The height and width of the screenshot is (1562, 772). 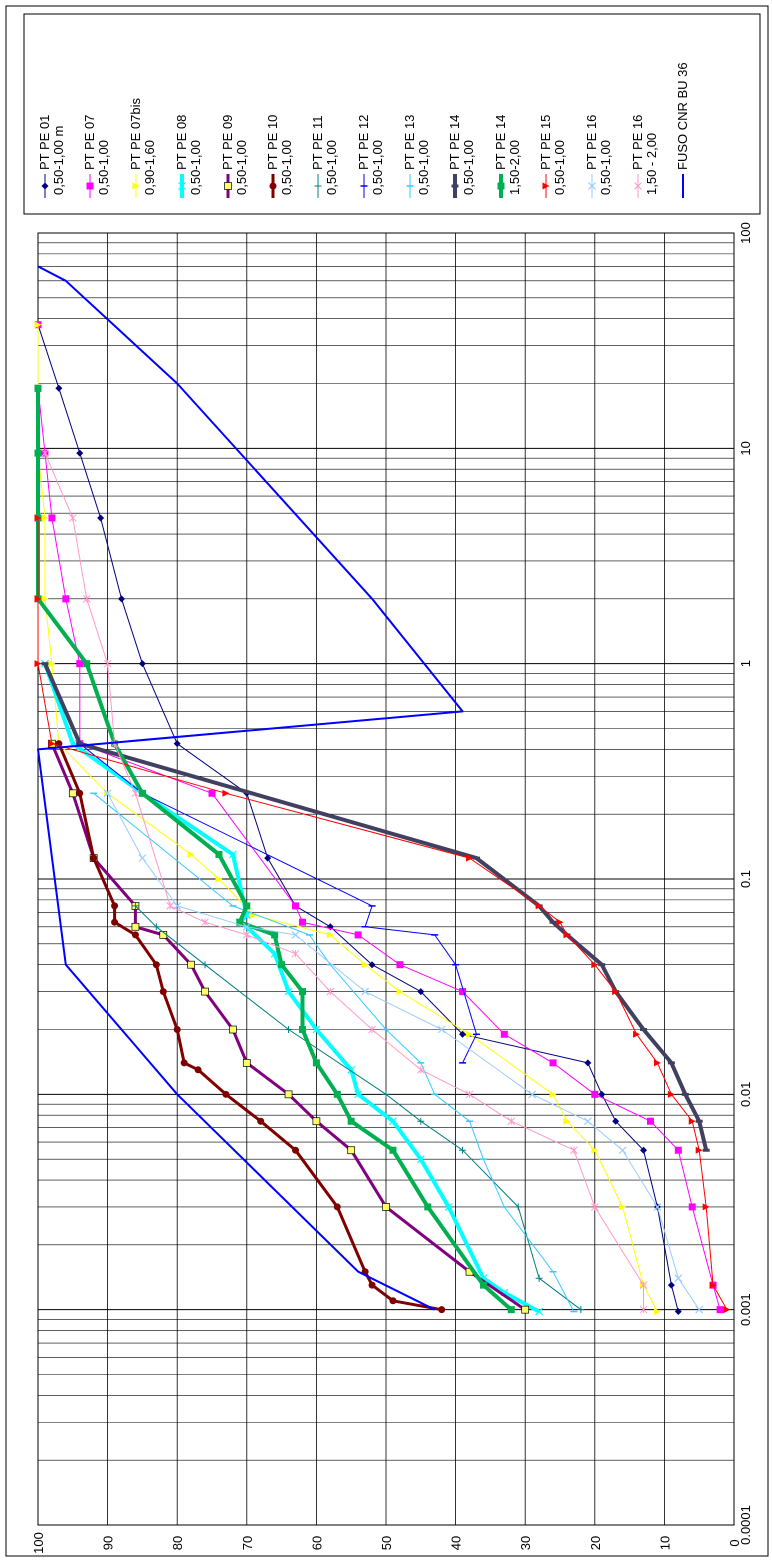 I want to click on legend-item: FUSO CNR BU 36, so click(x=682, y=130).